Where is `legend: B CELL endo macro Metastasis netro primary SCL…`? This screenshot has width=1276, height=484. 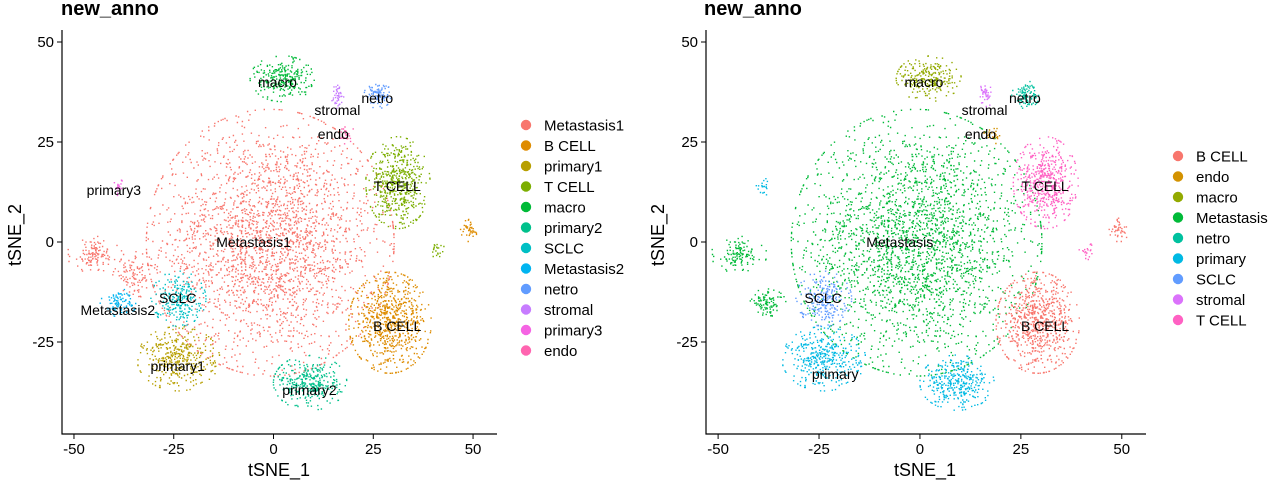
legend: B CELL endo macro Metastasis netro primary SCL… is located at coordinates (1220, 239).